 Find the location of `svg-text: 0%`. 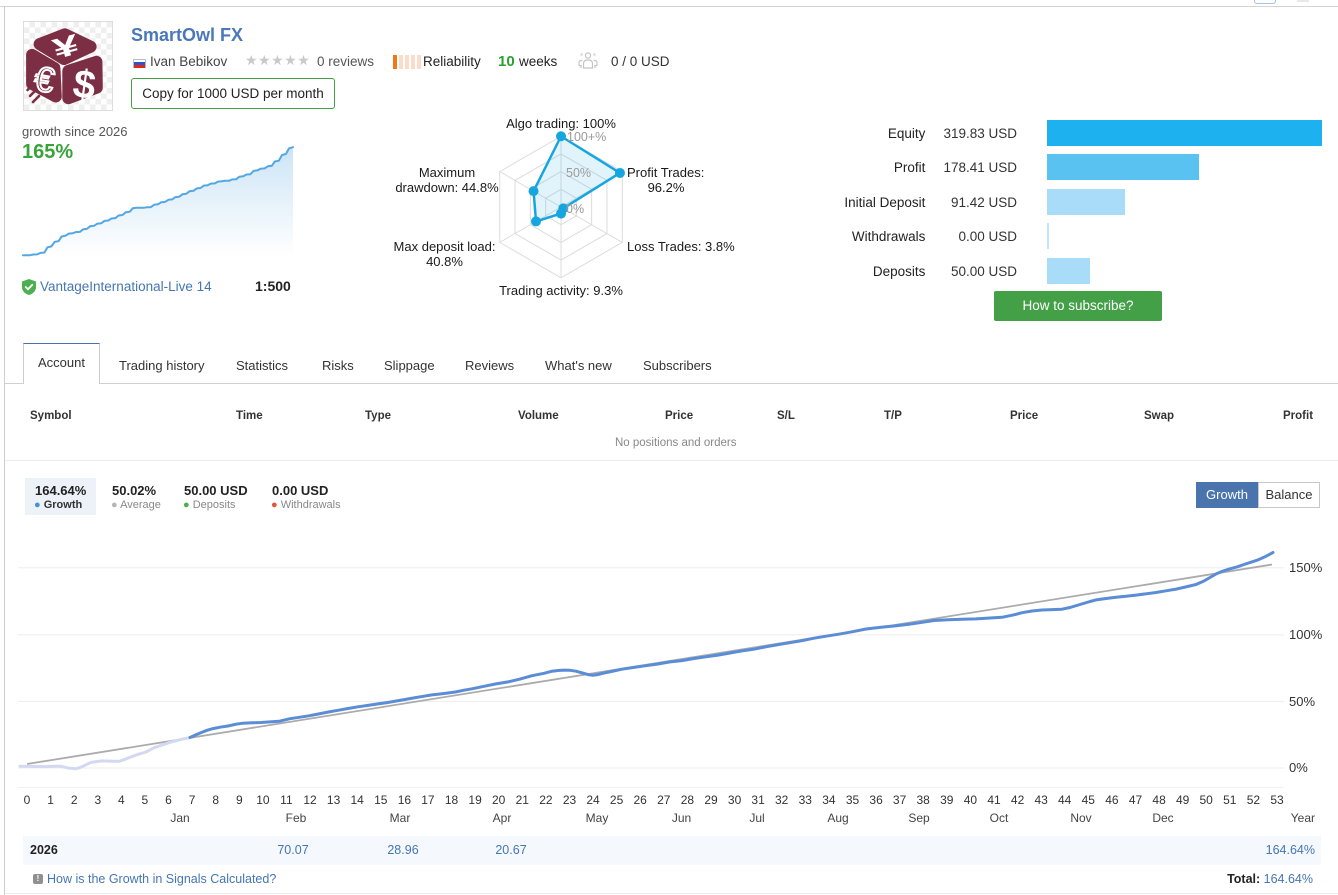

svg-text: 0% is located at coordinates (575, 209).